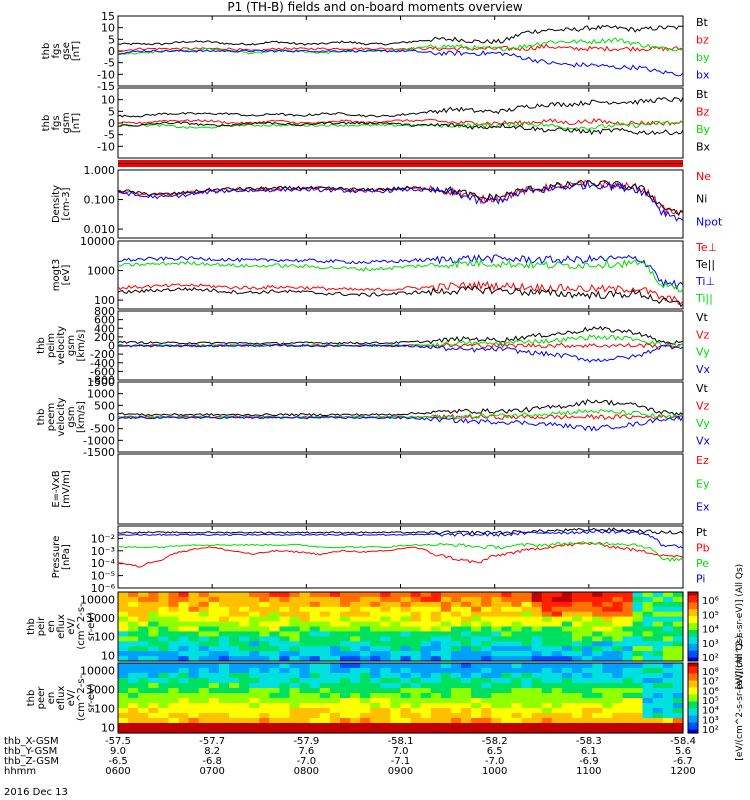 The image size is (750, 800). Describe the element at coordinates (111, 123) in the screenshot. I see `y-tick-label-fgs_gsm: 0` at that location.